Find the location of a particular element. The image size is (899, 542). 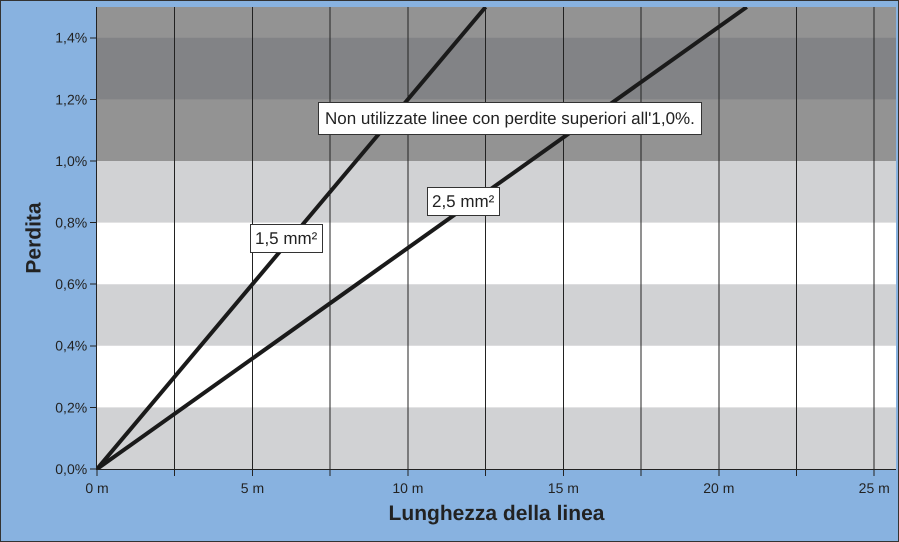

y-tick-label: 0,8% is located at coordinates (71, 222).